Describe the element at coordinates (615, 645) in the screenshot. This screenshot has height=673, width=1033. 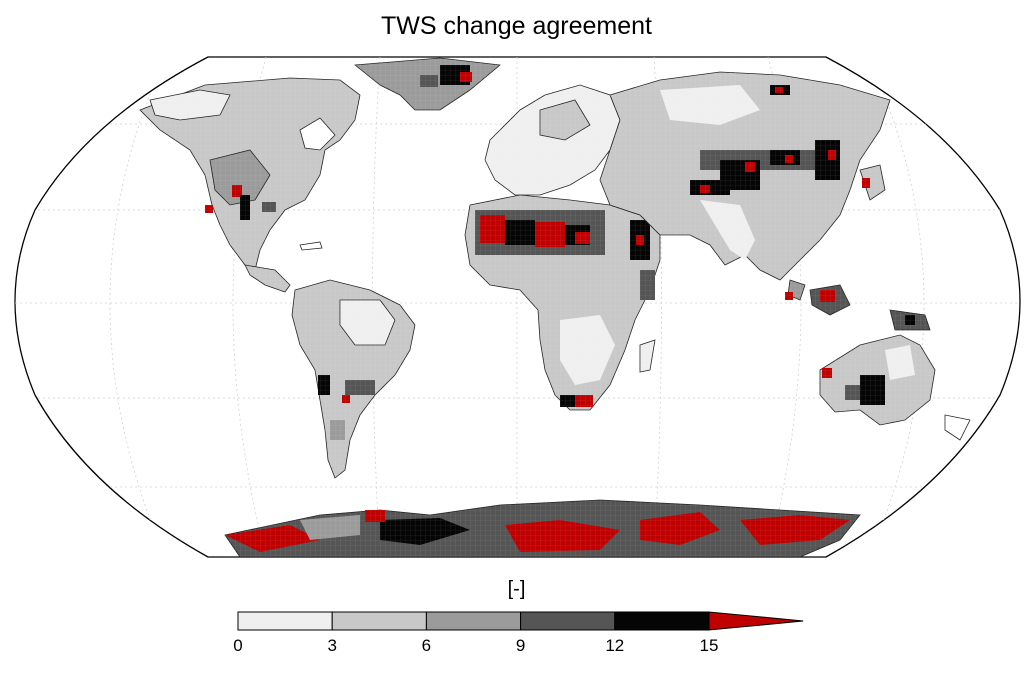
I see `colorbar-tick-label: 12` at that location.